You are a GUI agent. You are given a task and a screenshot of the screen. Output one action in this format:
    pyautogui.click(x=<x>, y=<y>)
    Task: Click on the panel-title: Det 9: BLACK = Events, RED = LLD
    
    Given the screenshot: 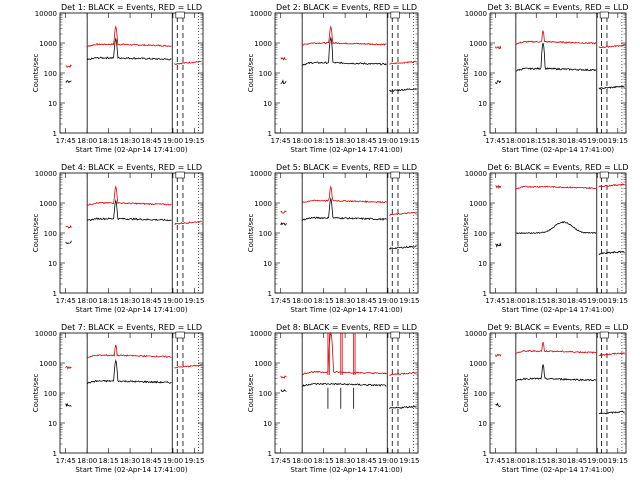 What is the action you would take?
    pyautogui.click(x=558, y=327)
    